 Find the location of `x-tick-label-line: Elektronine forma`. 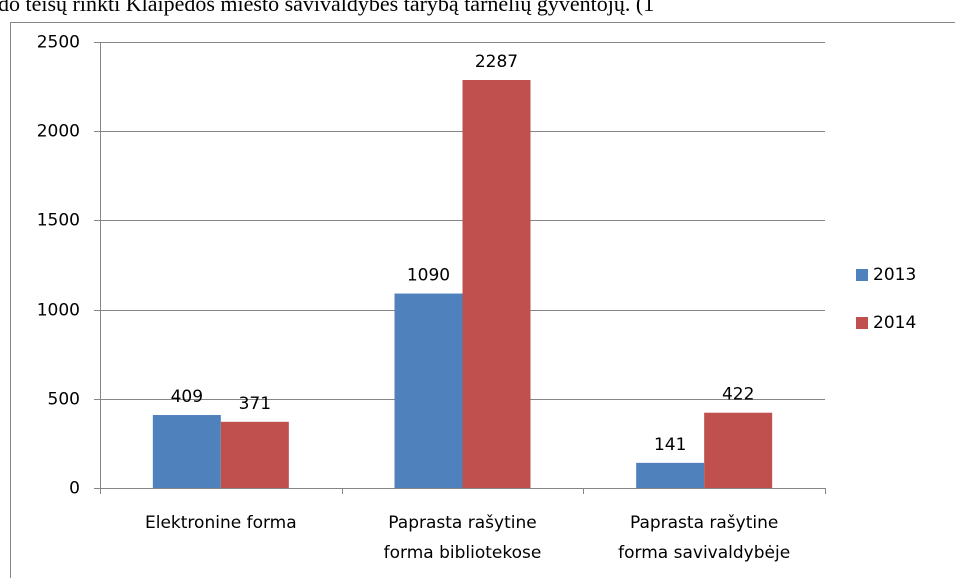

x-tick-label-line: Elektronine forma is located at coordinates (221, 523).